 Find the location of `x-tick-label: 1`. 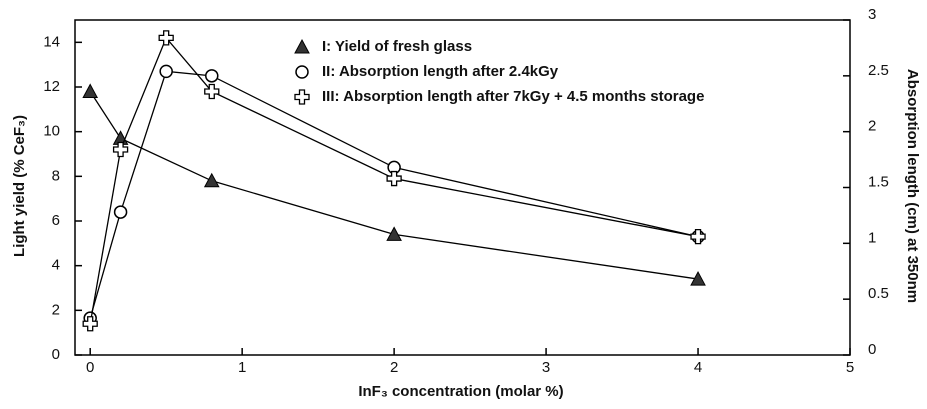

x-tick-label: 1 is located at coordinates (242, 367).